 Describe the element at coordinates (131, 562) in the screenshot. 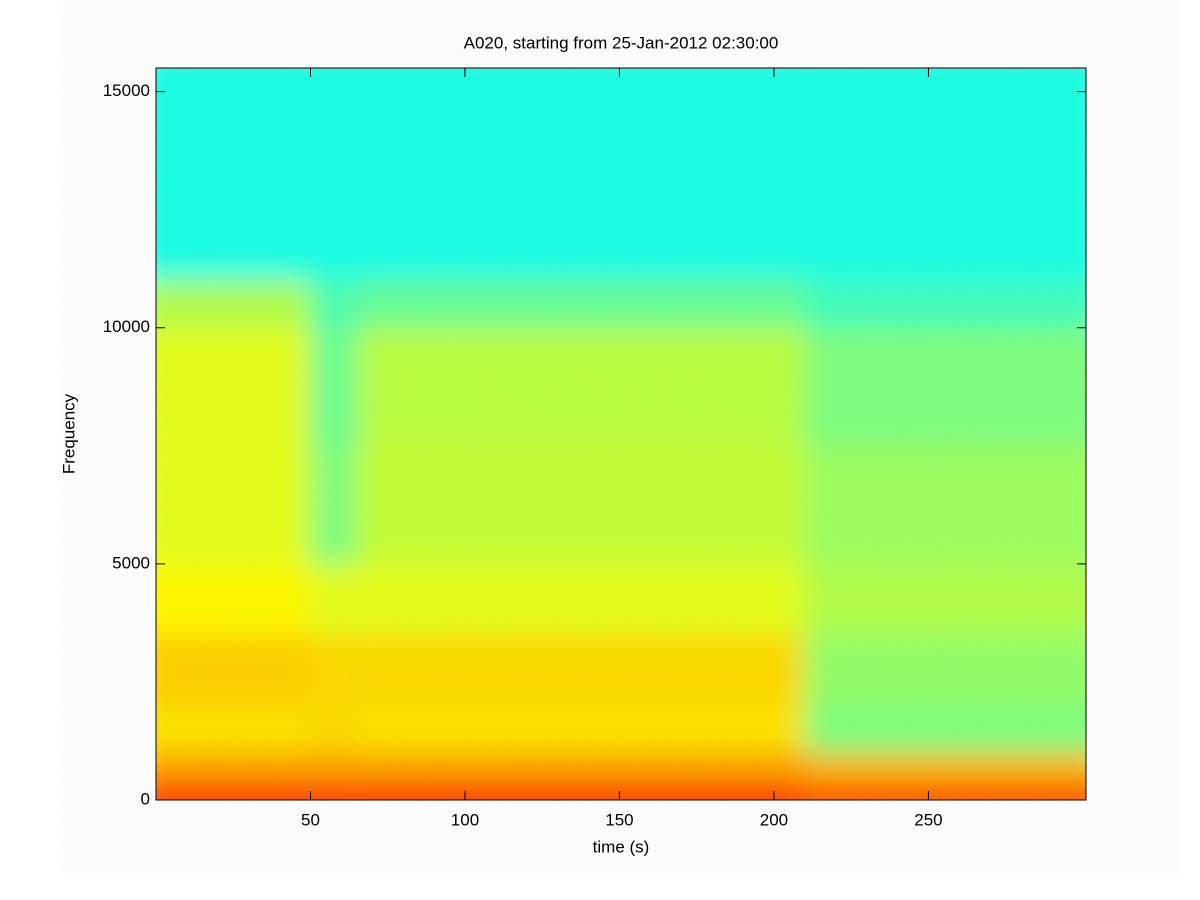

I see `y-tick-label: 5000` at that location.